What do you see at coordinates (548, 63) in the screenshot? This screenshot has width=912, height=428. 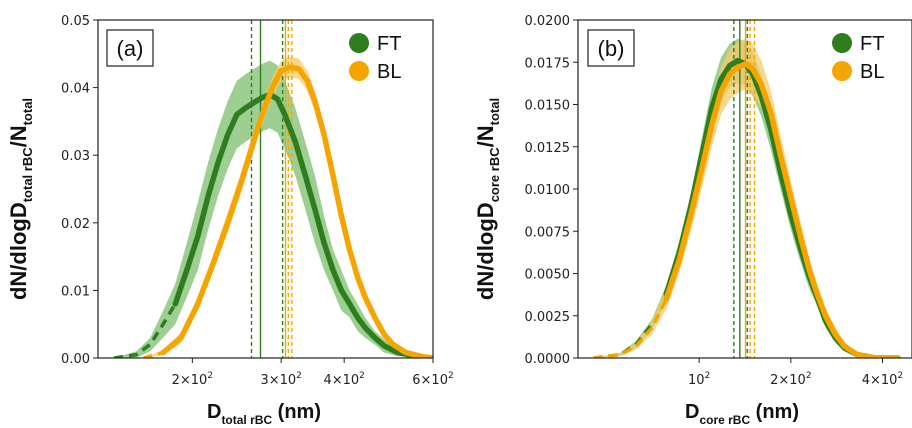 I see `y-tick-label: 0.0175` at bounding box center [548, 63].